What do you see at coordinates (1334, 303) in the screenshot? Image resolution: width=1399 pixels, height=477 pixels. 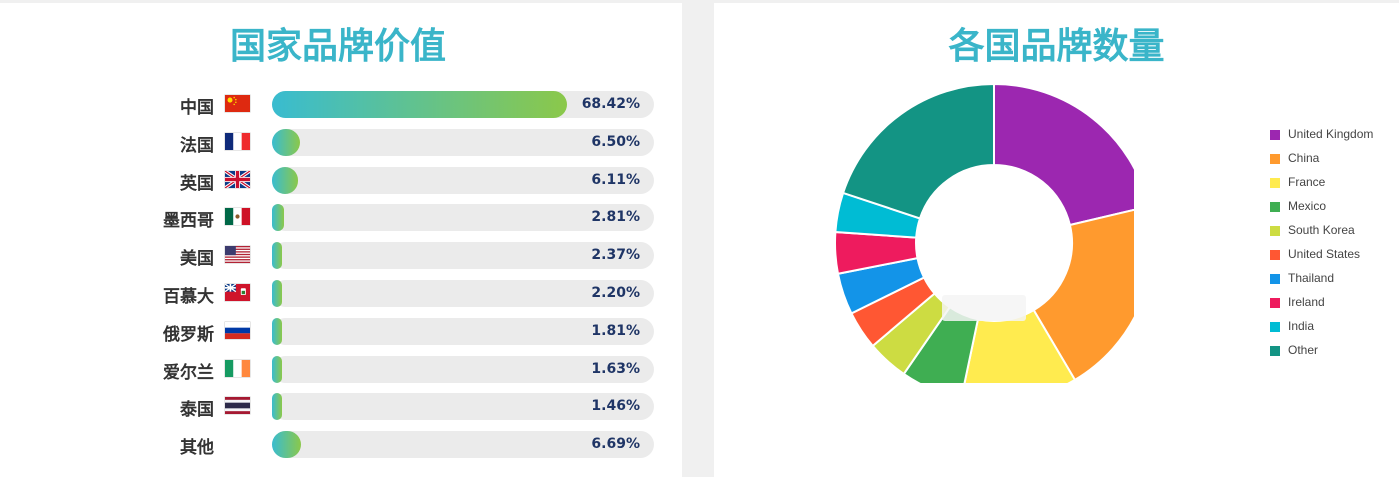 I see `legend-item: Ireland` at bounding box center [1334, 303].